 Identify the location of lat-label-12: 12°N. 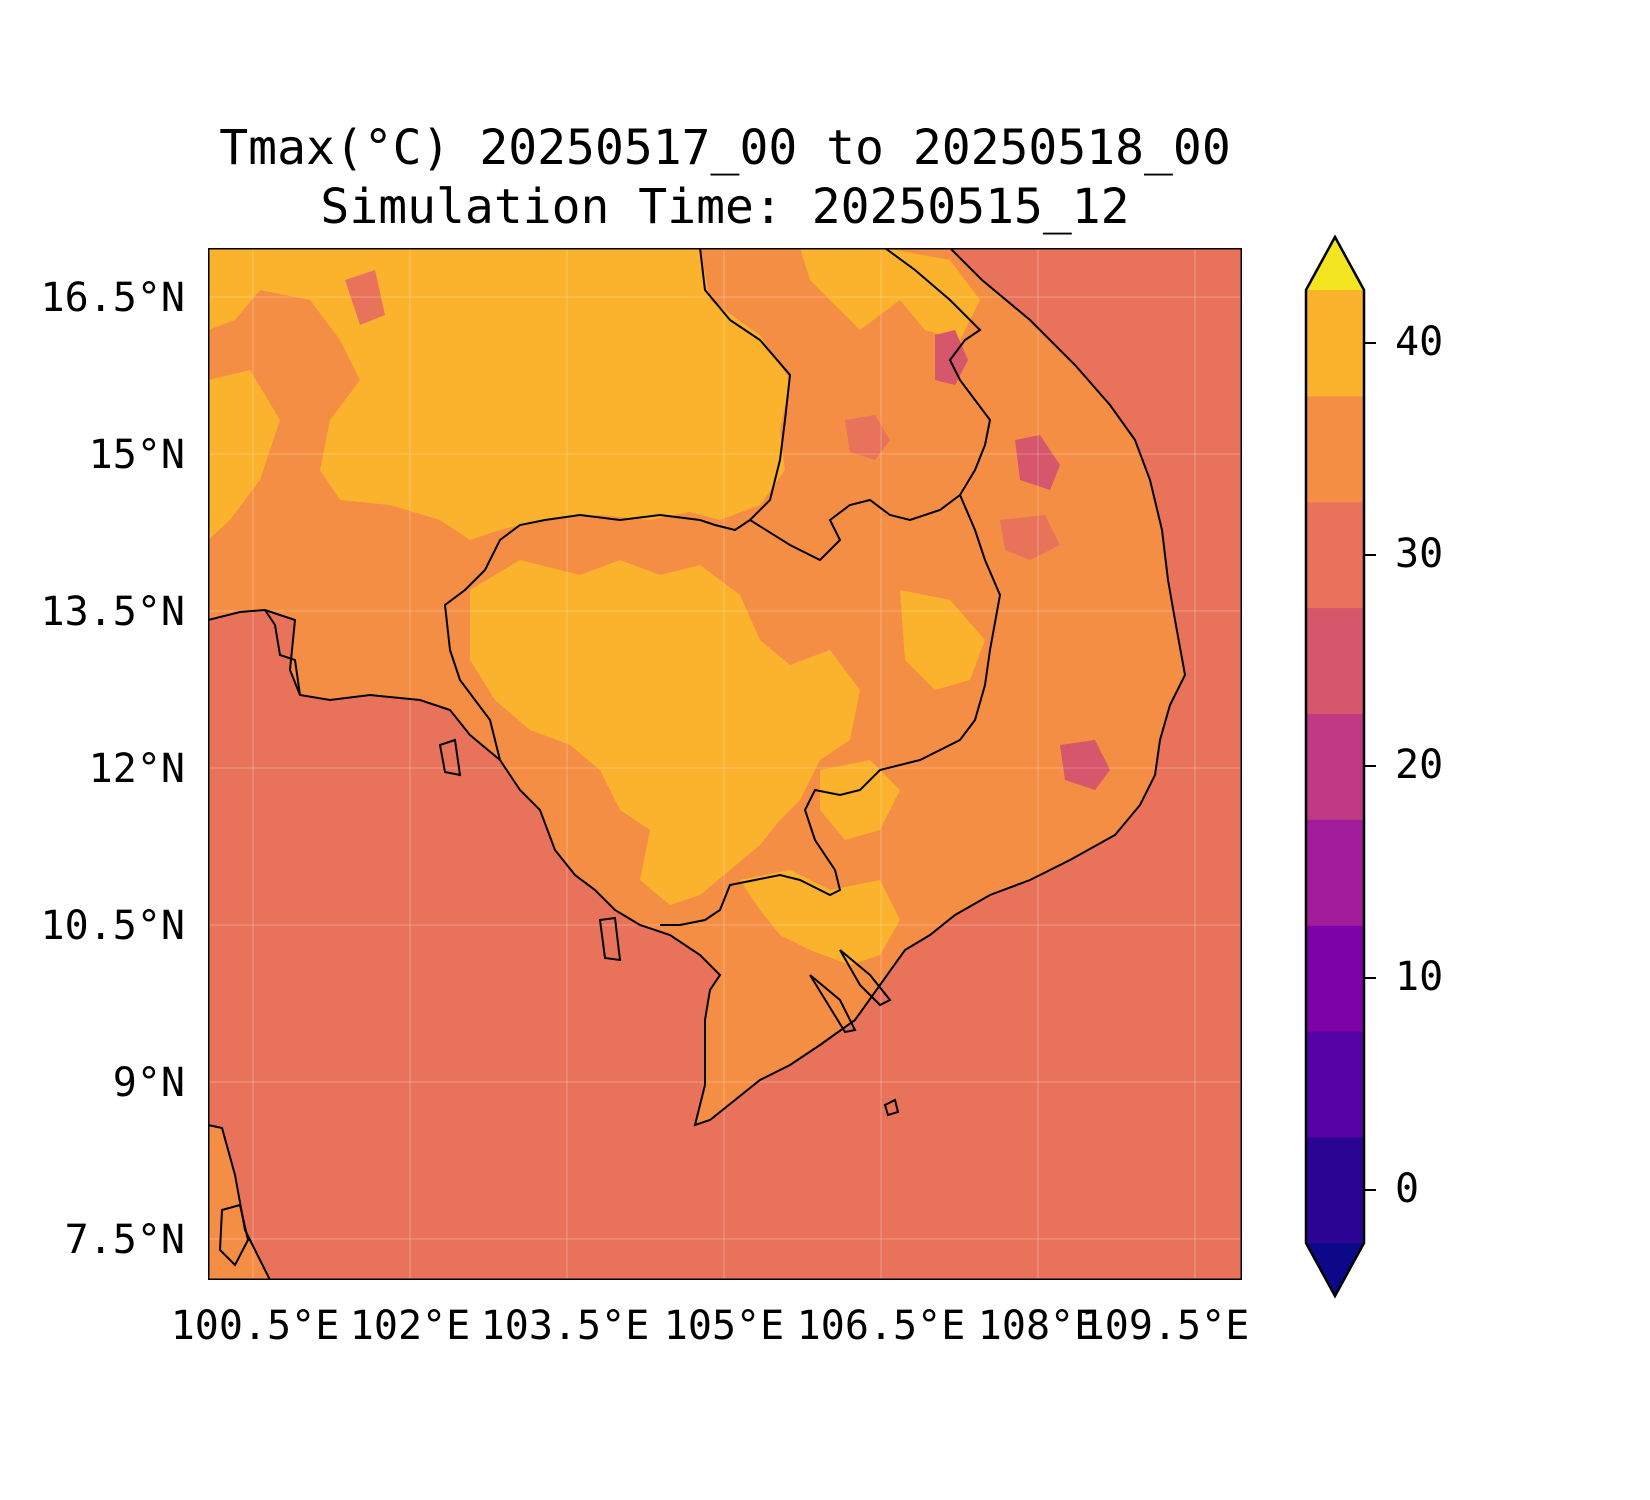
(136, 769).